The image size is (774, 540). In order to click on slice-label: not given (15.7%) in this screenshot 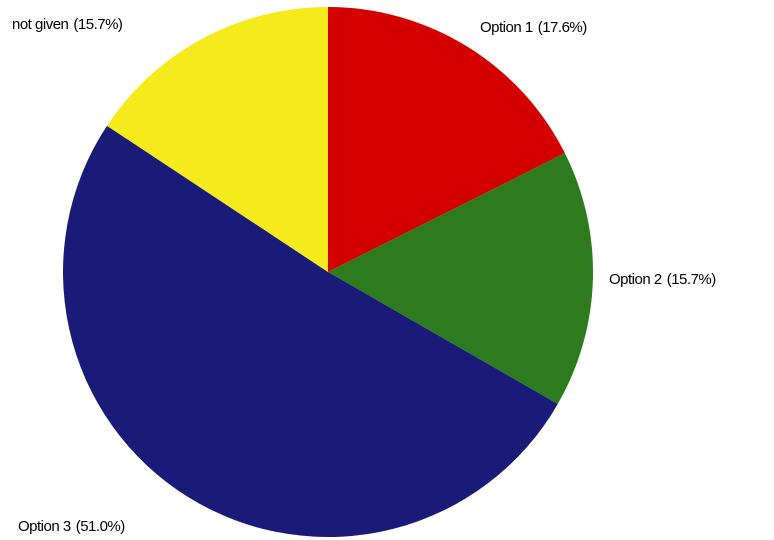, I will do `click(67, 24)`.